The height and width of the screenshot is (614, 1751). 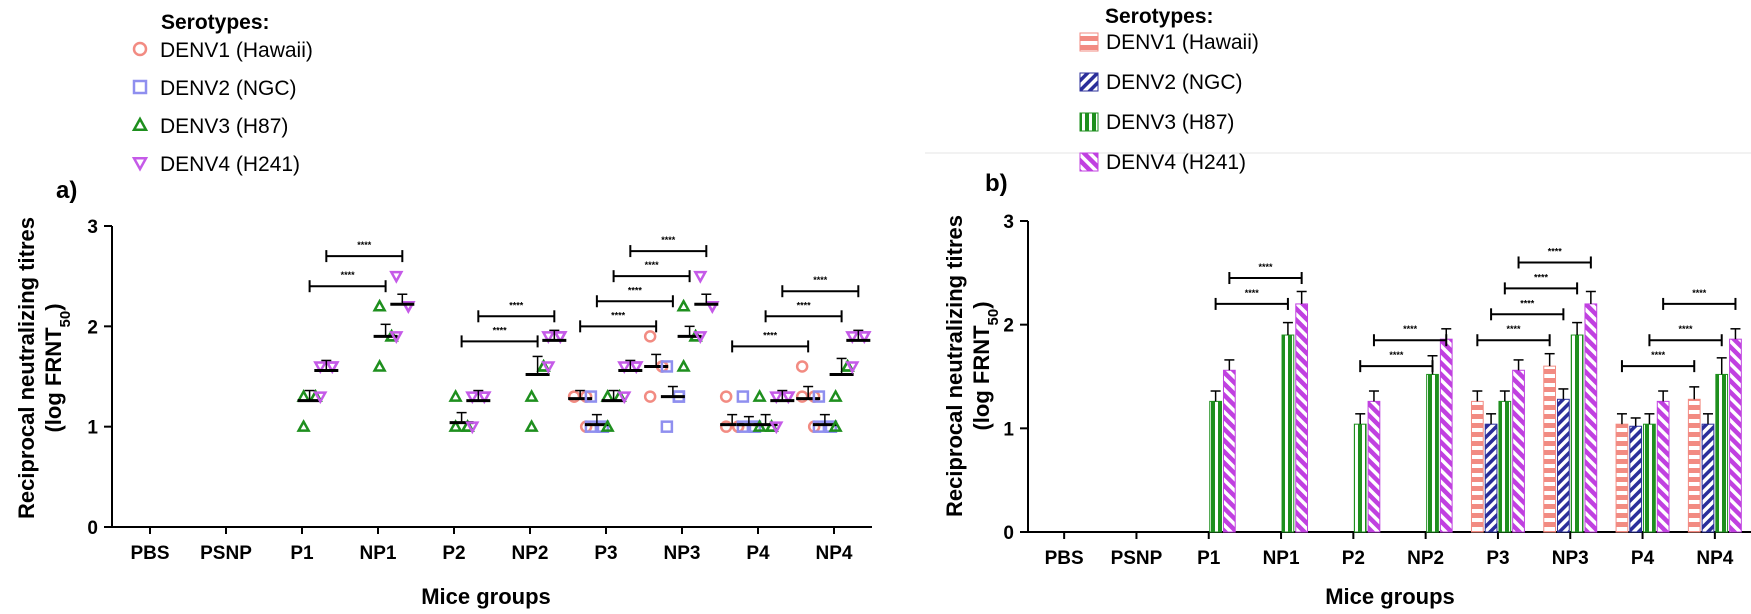 What do you see at coordinates (378, 553) in the screenshot?
I see `panel-a-x-tick-label-np1: NP1` at bounding box center [378, 553].